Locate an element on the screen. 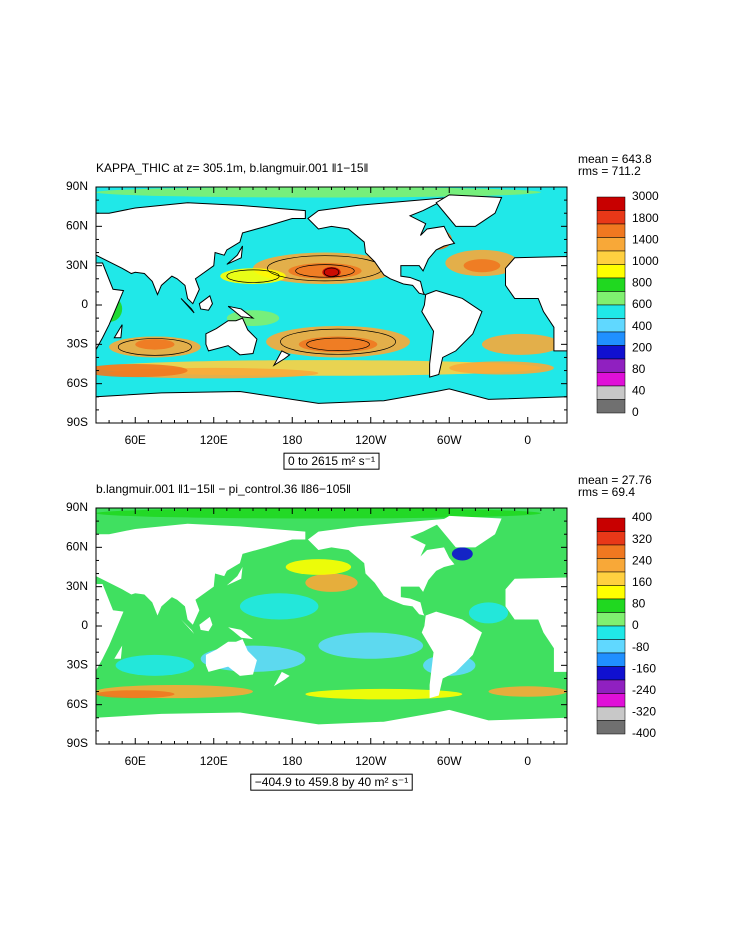  range-label: 0 to 2615 m² s⁻¹ is located at coordinates (331, 461).